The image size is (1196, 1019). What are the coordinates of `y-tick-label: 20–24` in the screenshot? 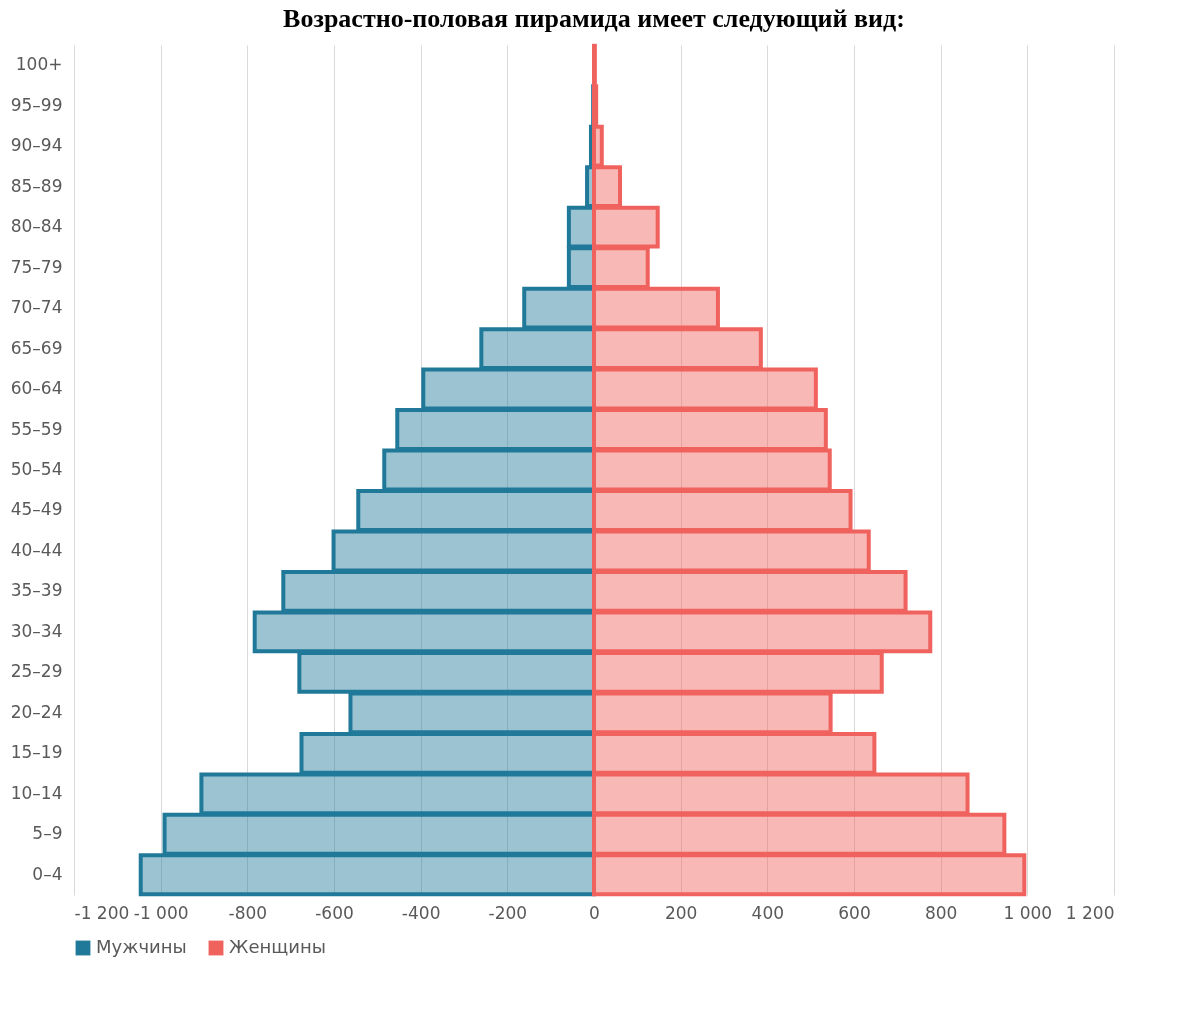 It's located at (36, 711).